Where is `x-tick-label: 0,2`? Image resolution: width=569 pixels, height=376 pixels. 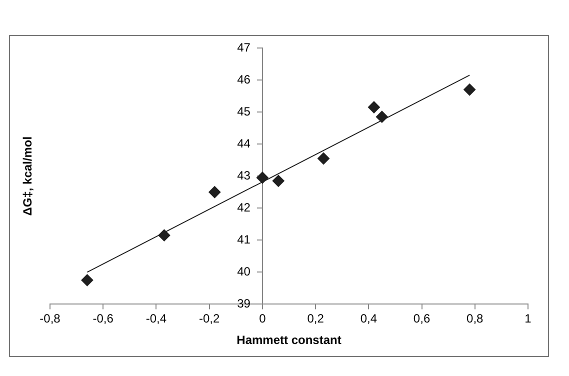 x-tick-label: 0,2 is located at coordinates (315, 319).